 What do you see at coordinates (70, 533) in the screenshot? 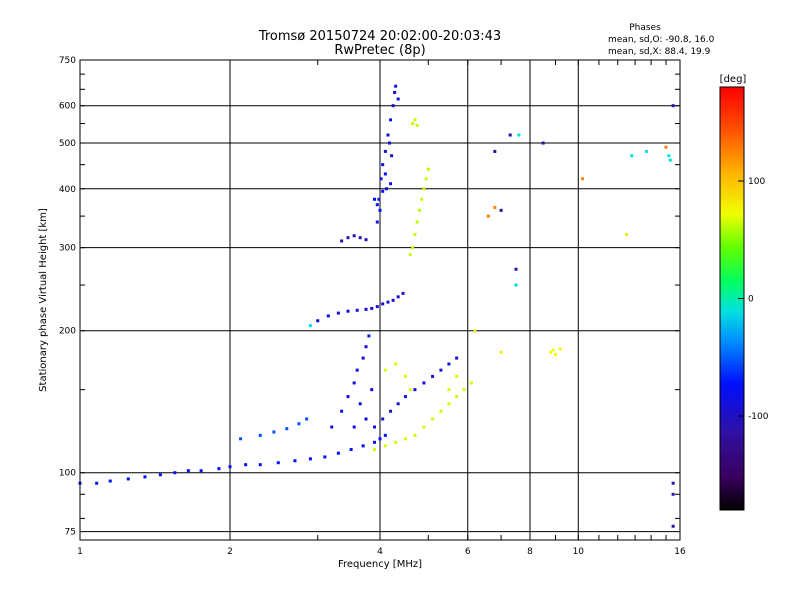
I see `y-tick-label: 75` at bounding box center [70, 533].